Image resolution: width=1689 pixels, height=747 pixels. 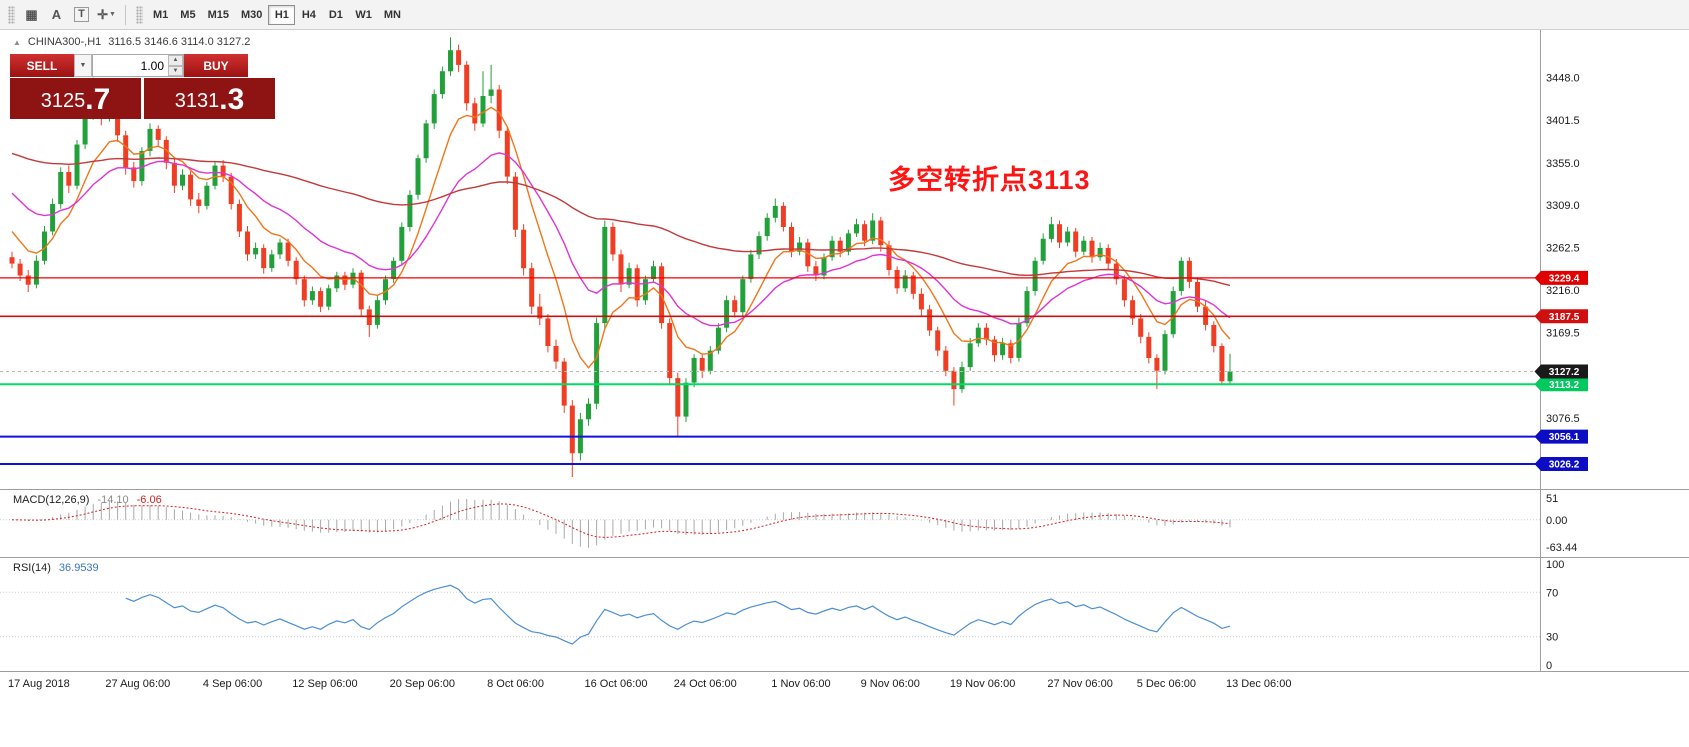 I want to click on svg-text: 100, so click(x=1555, y=565).